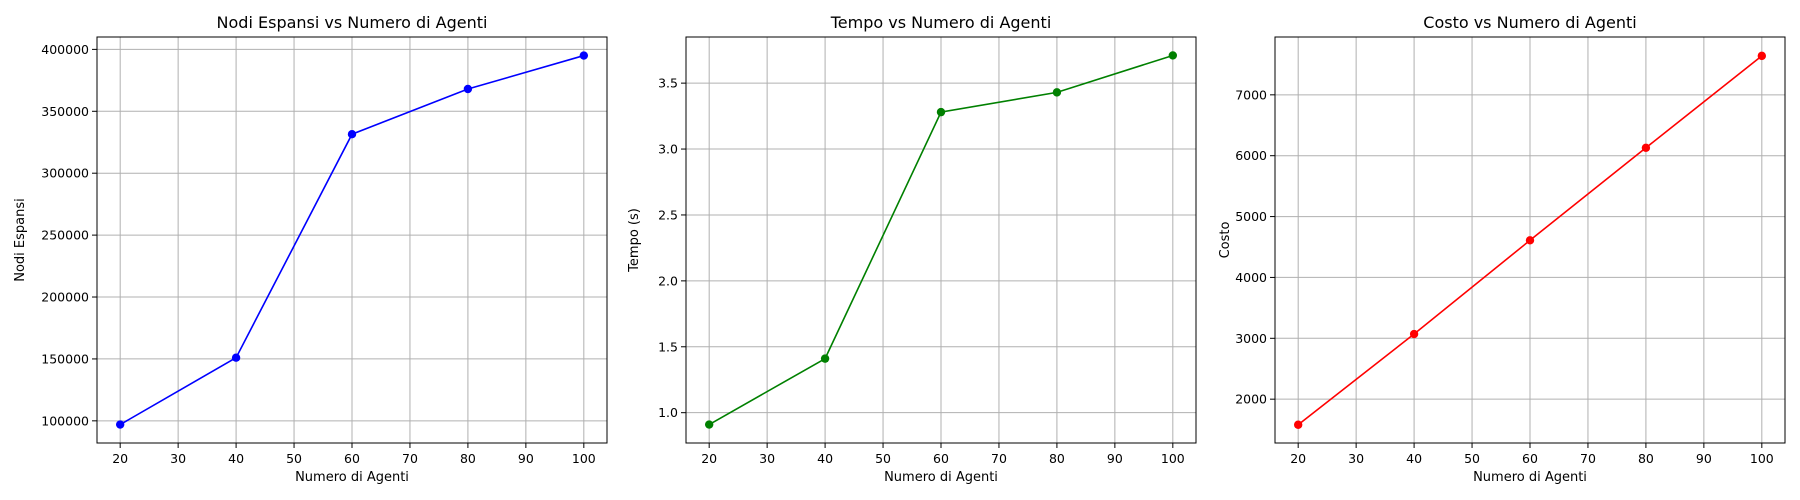  Describe the element at coordinates (668, 149) in the screenshot. I see `y-tick-label: 3.0` at that location.